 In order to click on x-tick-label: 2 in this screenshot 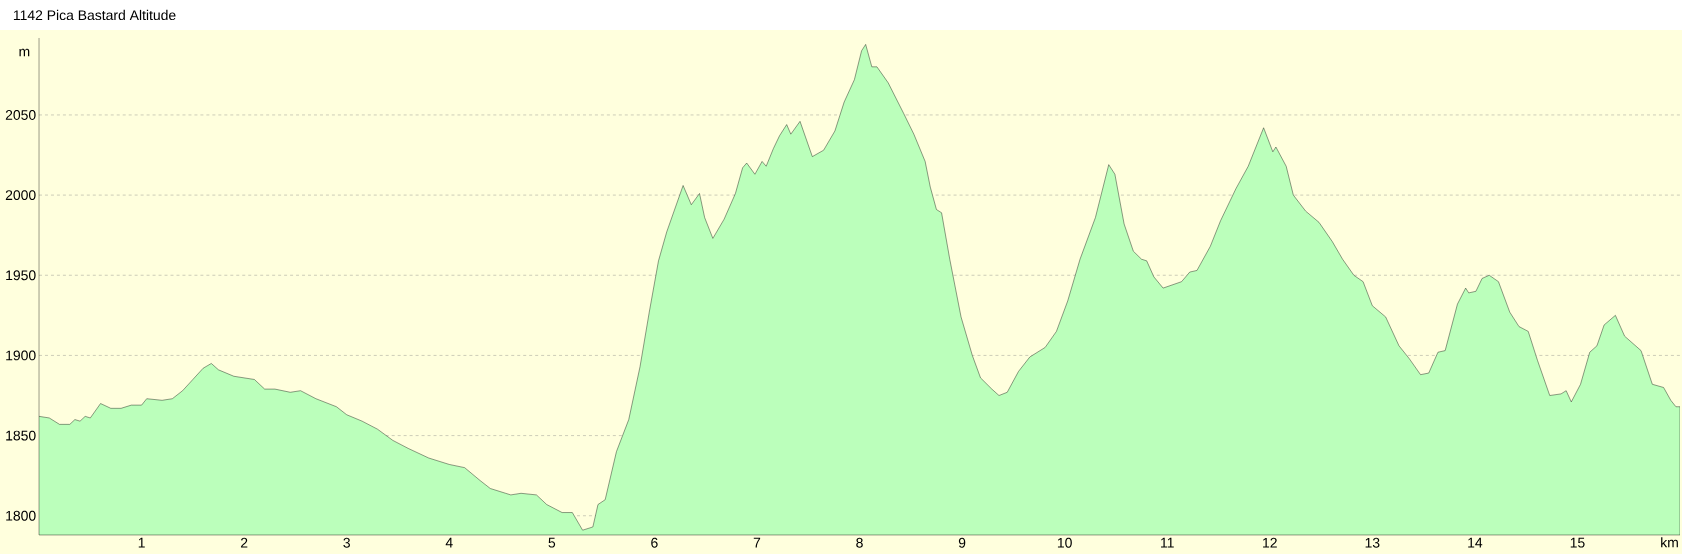, I will do `click(244, 542)`.